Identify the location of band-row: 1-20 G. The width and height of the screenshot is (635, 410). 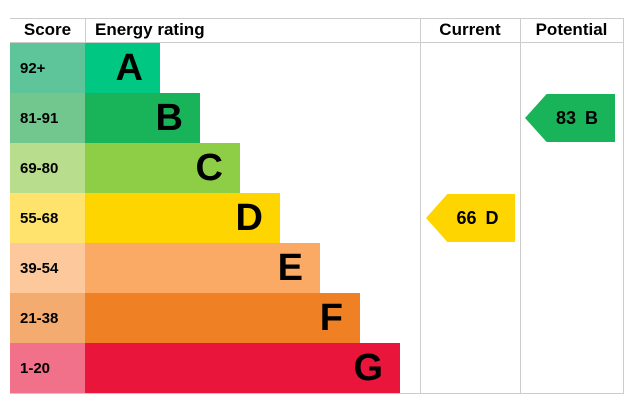
(205, 368).